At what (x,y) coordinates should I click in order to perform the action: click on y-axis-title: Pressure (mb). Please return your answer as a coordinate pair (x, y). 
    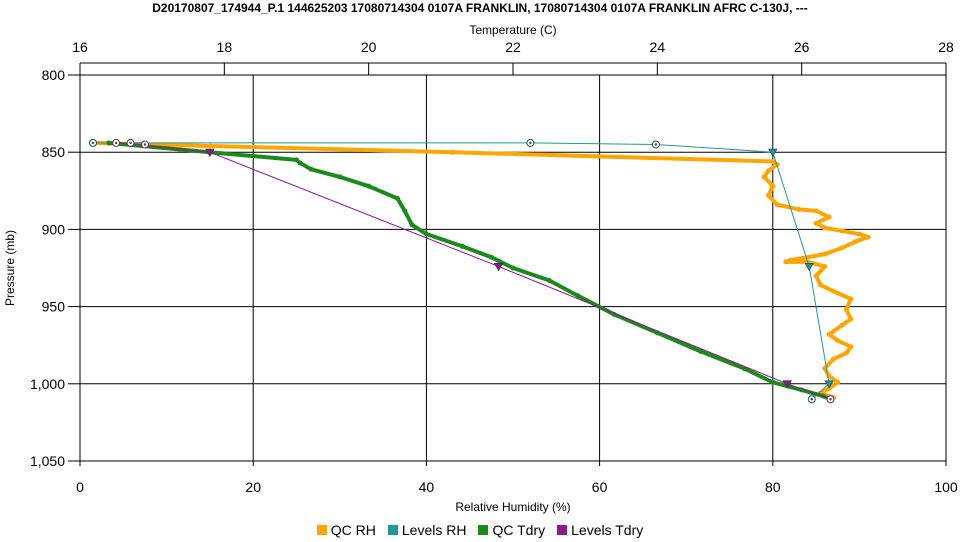
    Looking at the image, I should click on (10, 268).